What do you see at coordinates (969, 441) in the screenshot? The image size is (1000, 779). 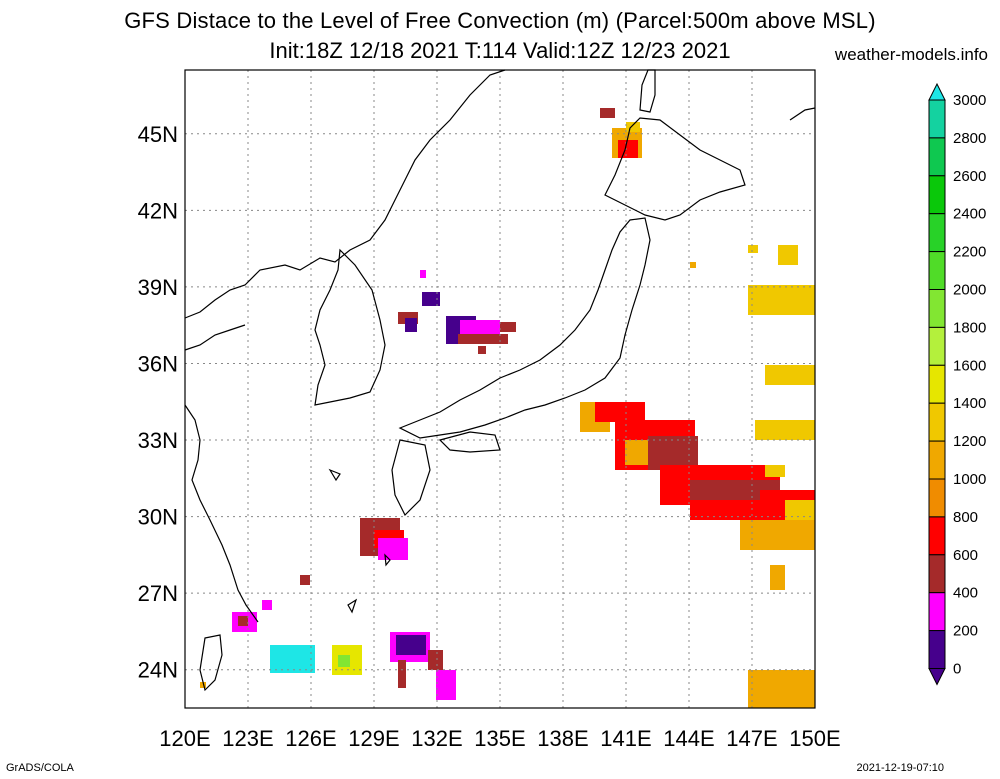 I see `colorbar-label: 1200` at bounding box center [969, 441].